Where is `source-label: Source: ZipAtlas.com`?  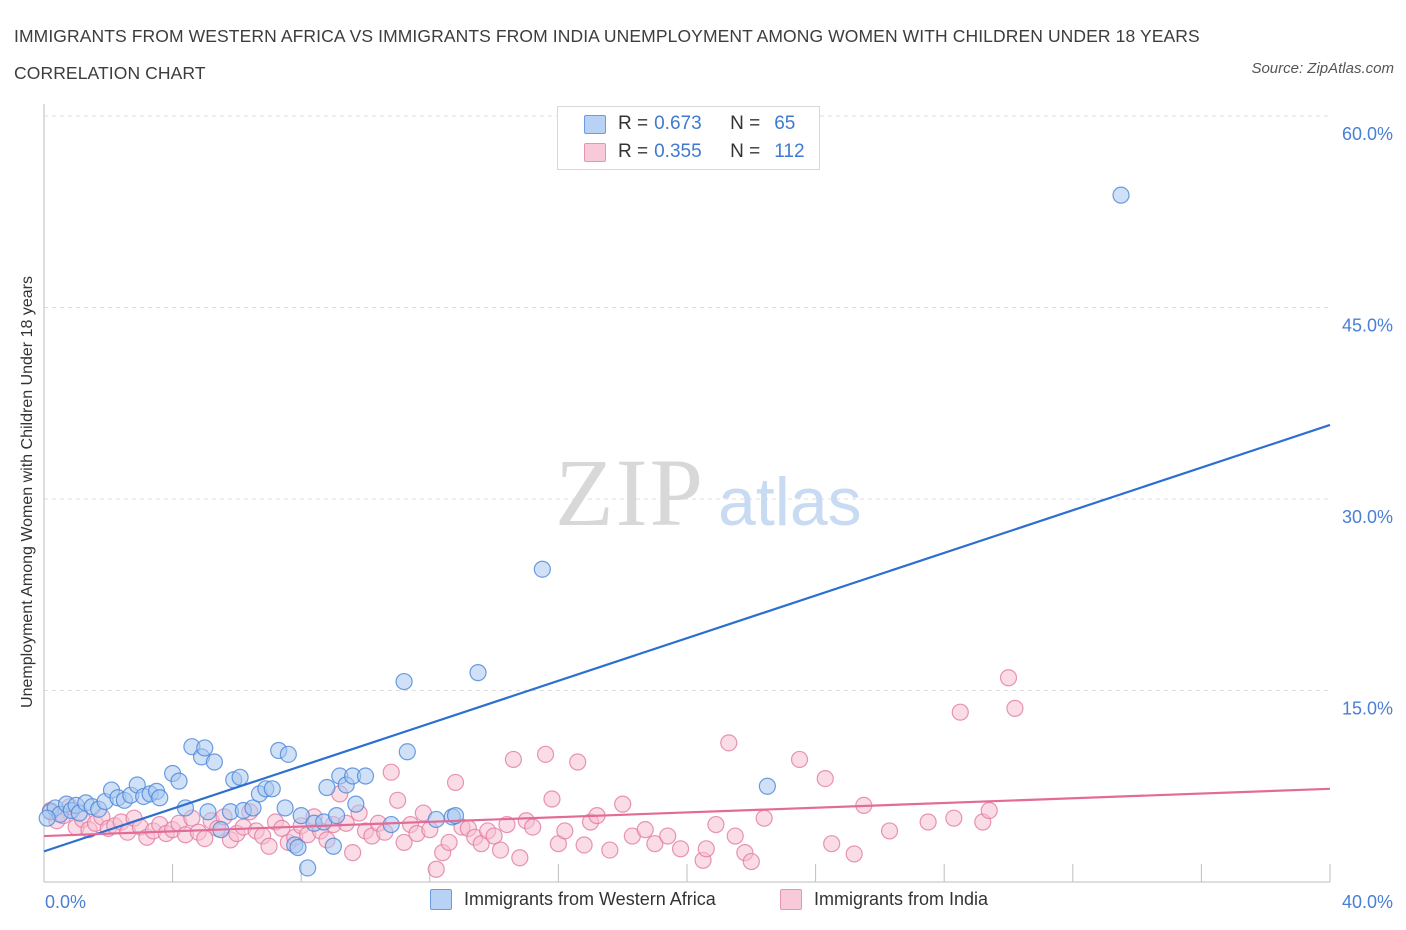
source-label: Source: ZipAtlas.com is located at coordinates (1322, 68).